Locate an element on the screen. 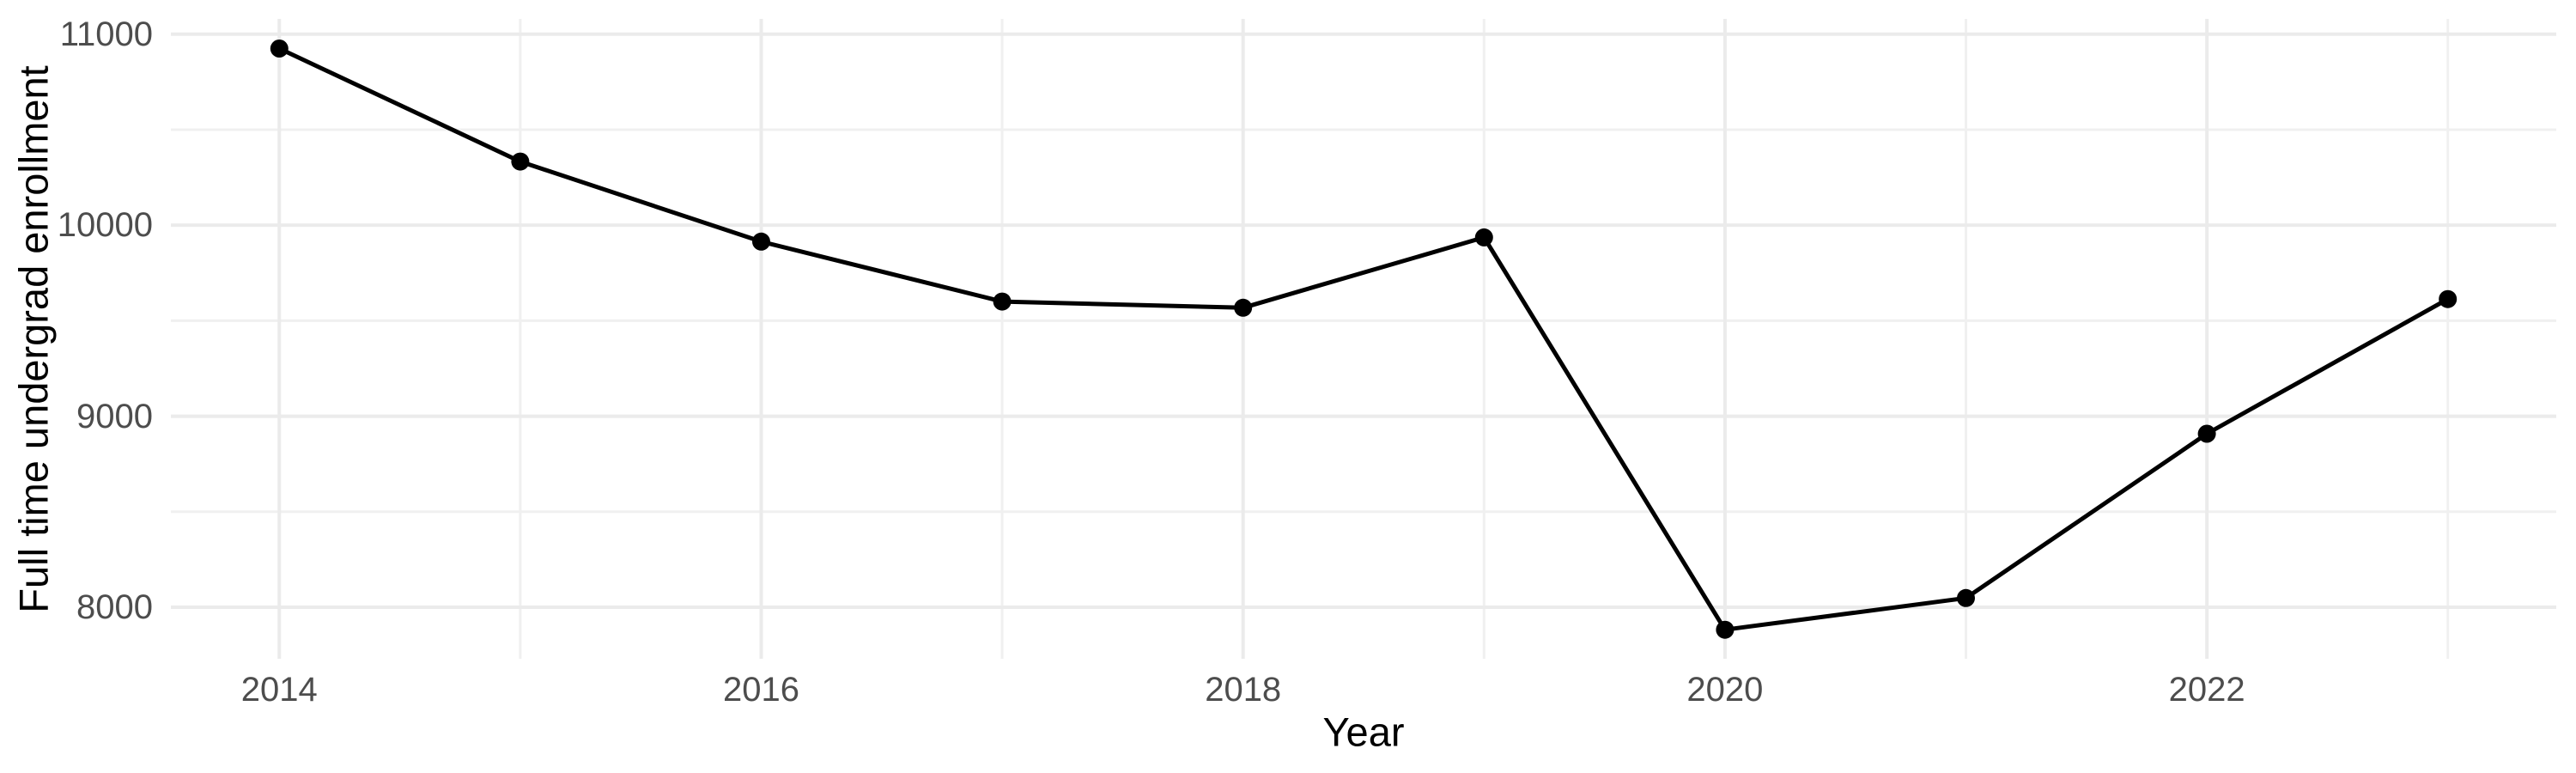  x-tick-label: 2018 is located at coordinates (1243, 690).